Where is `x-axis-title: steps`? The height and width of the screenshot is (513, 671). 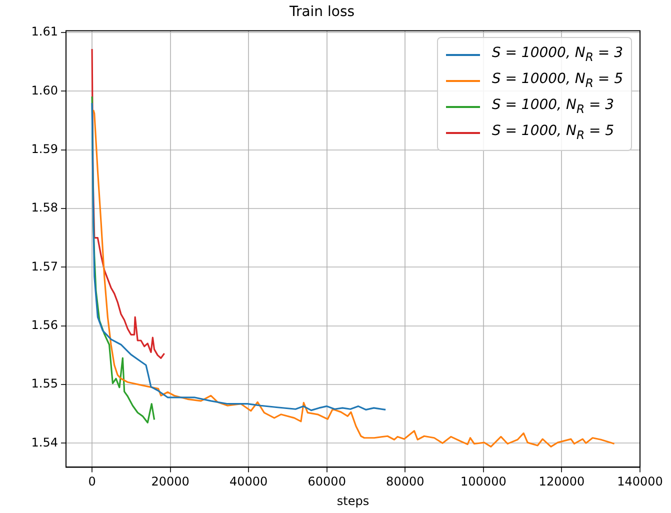
x-axis-title: steps is located at coordinates (353, 501).